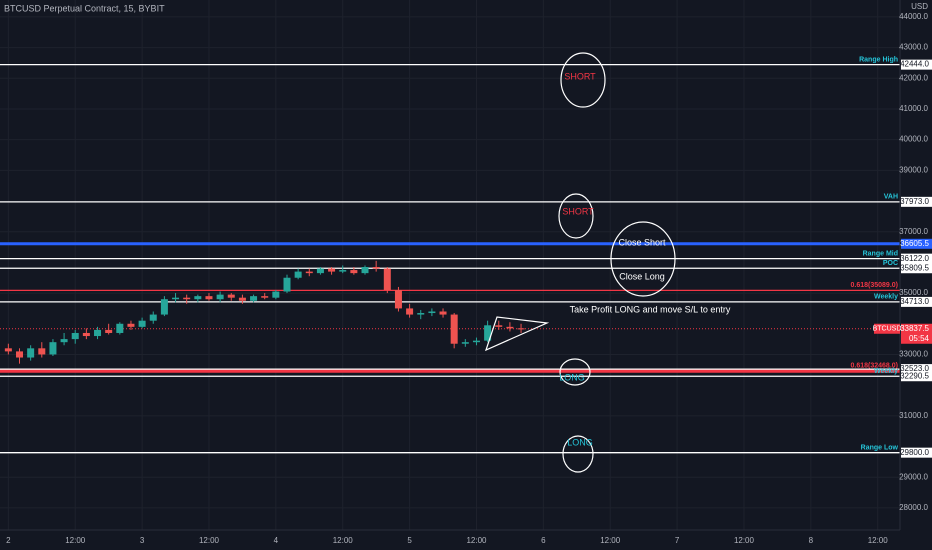  What do you see at coordinates (874, 366) in the screenshot?
I see `level-name: 0.618(32468.0)` at bounding box center [874, 366].